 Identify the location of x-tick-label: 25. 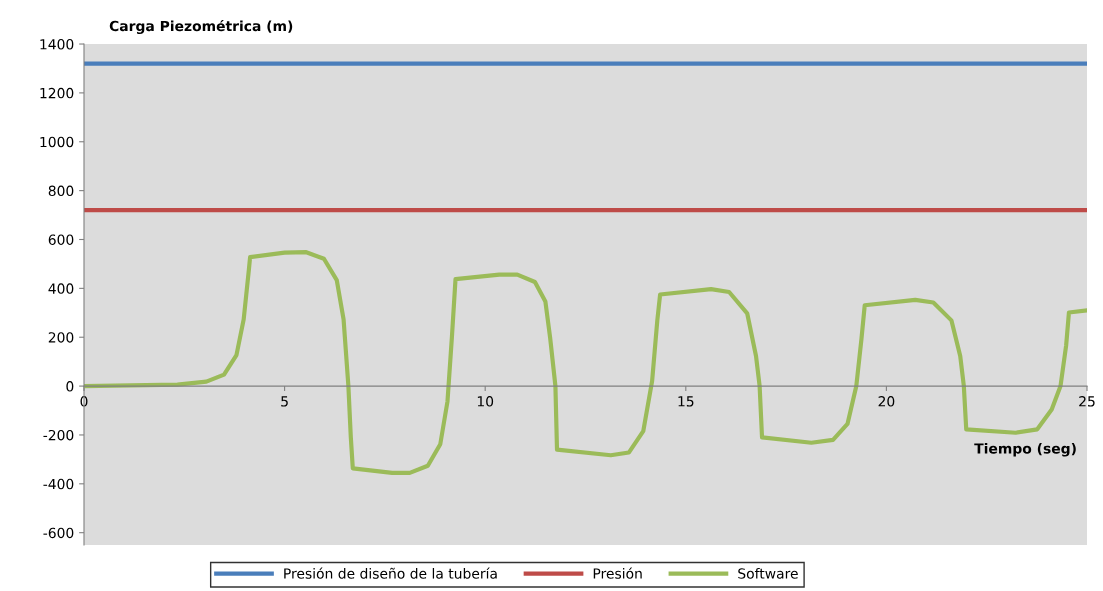
(1087, 401).